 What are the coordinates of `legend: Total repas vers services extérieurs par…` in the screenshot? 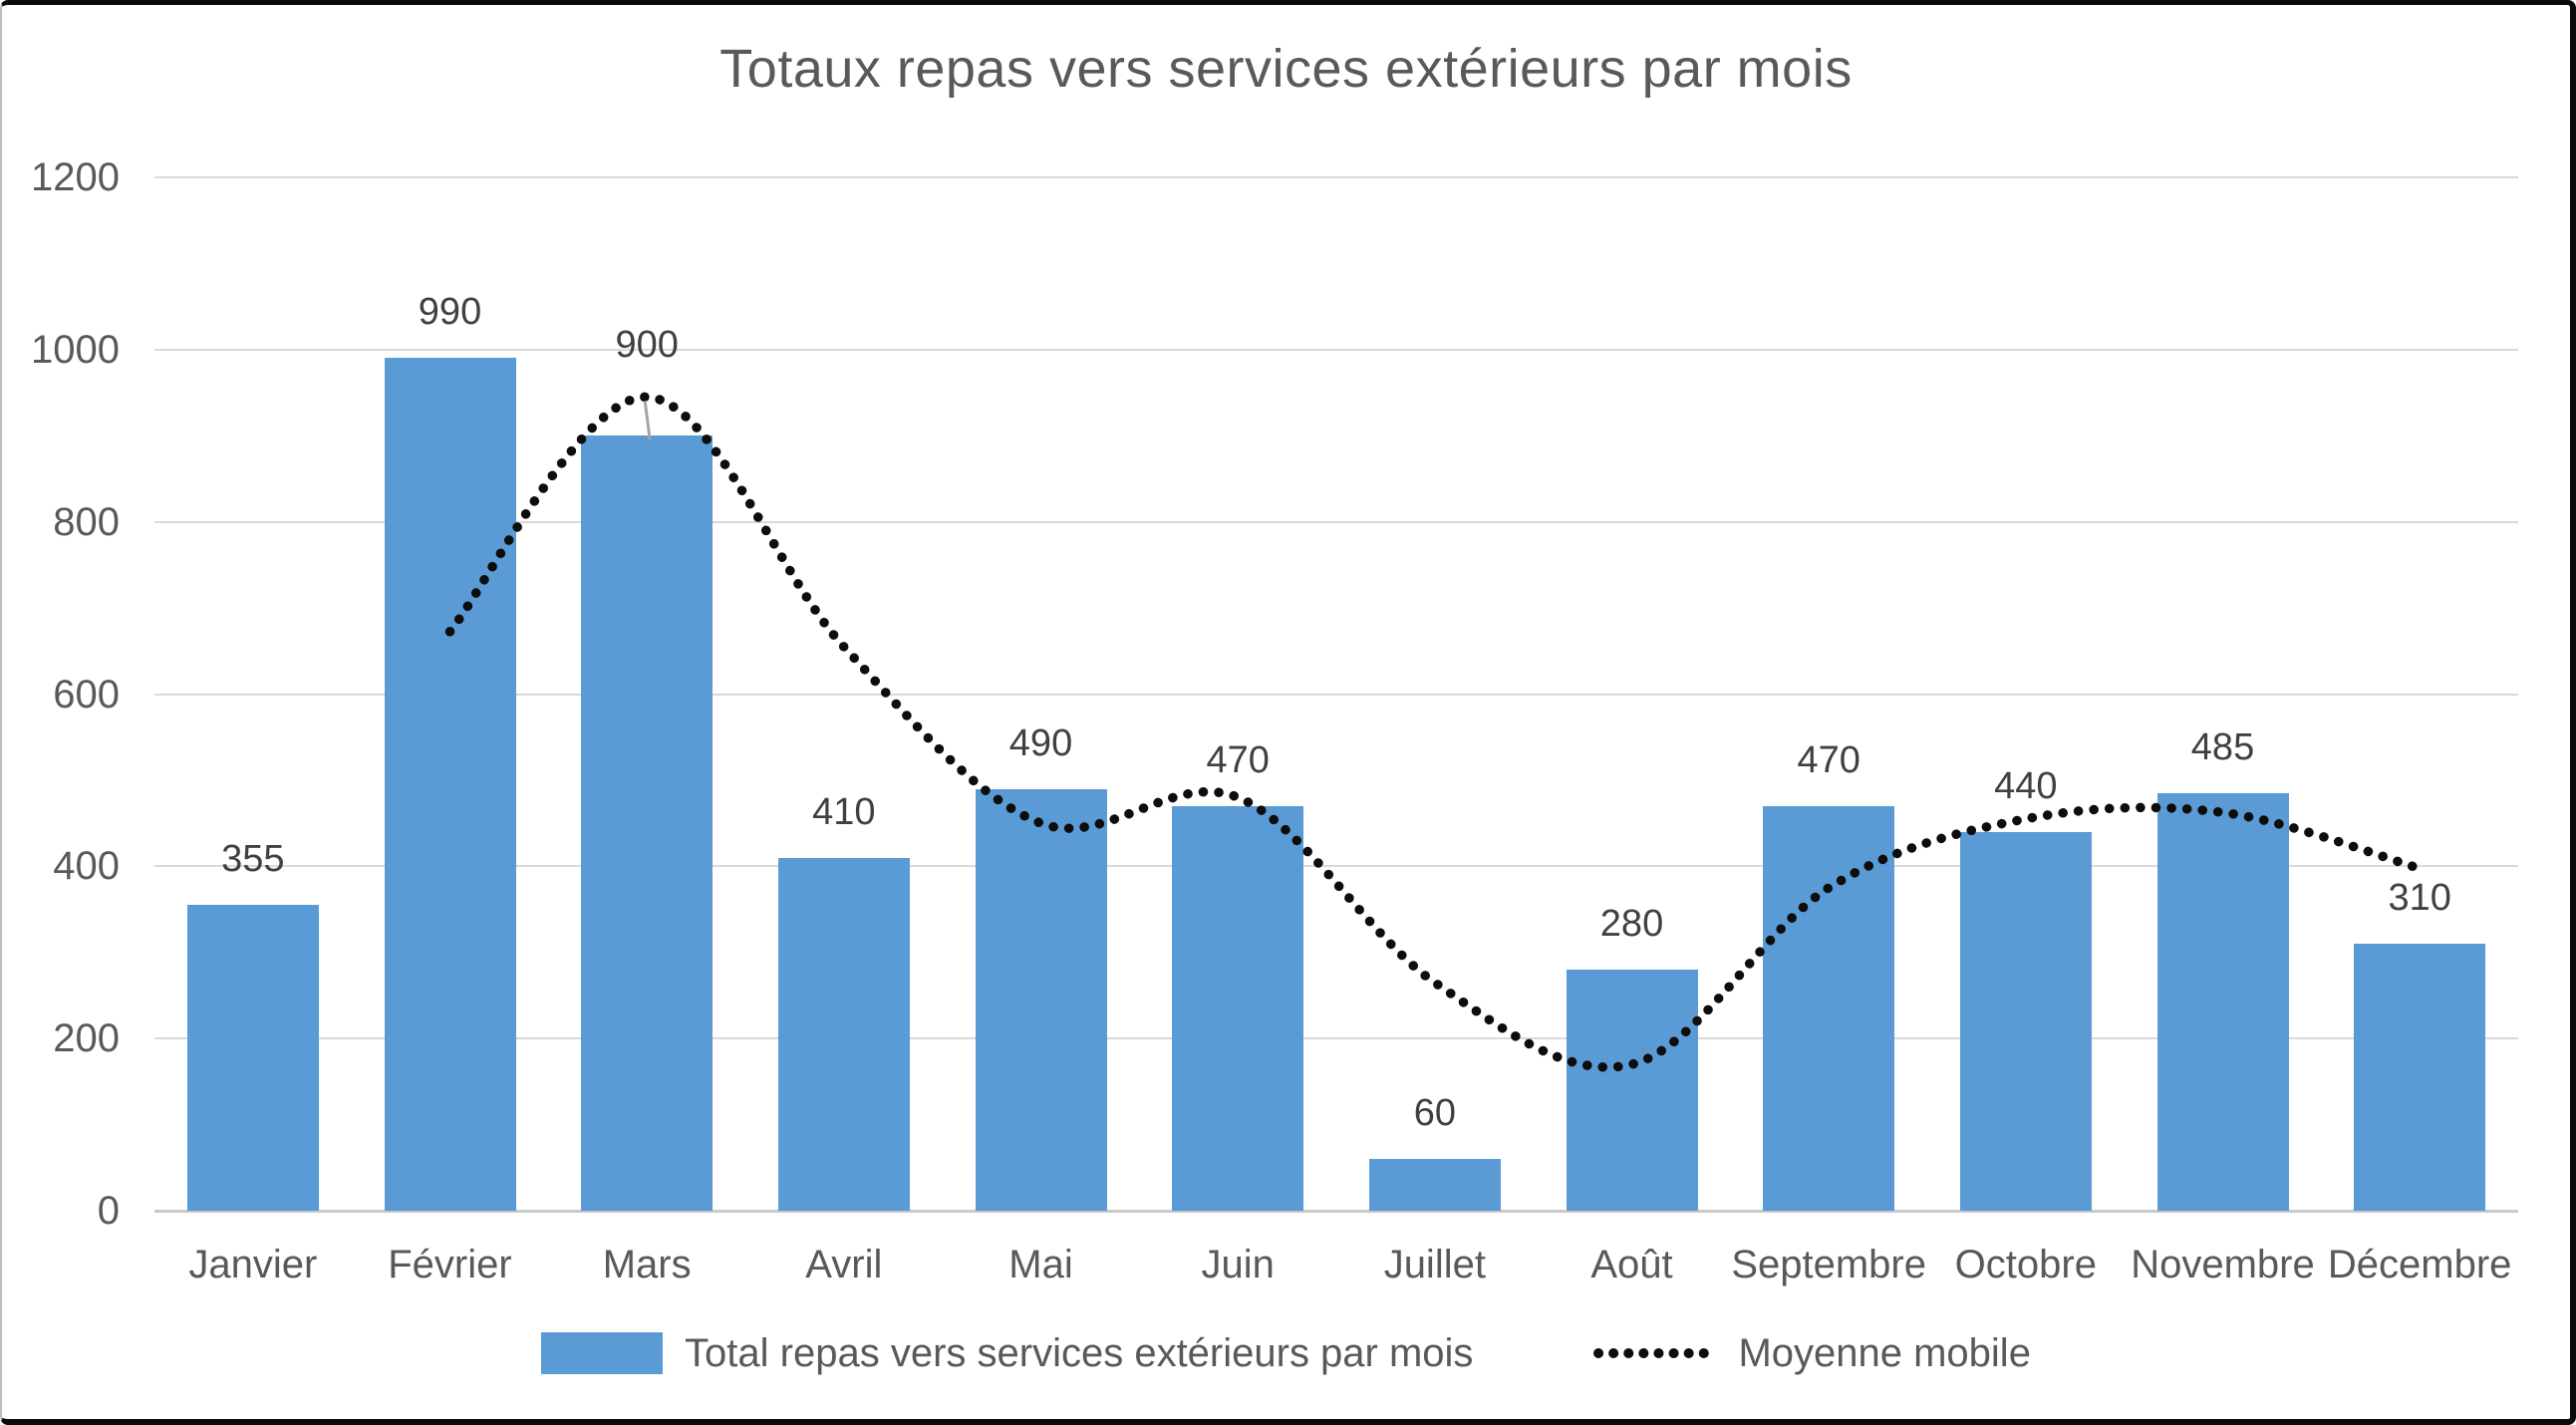 It's located at (1286, 1353).